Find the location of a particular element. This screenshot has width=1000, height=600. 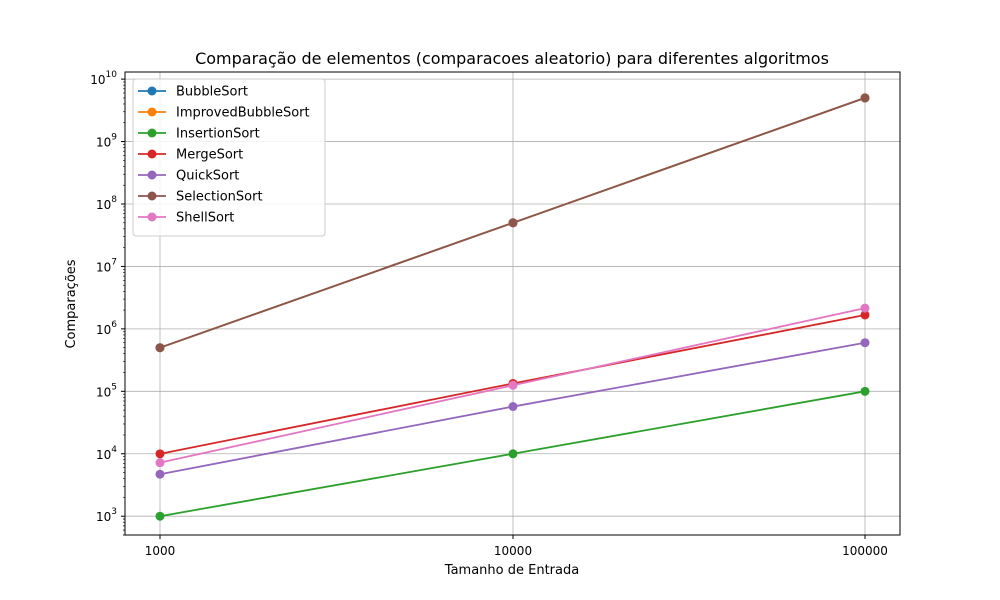

legend-item: ShellSort is located at coordinates (186, 218).